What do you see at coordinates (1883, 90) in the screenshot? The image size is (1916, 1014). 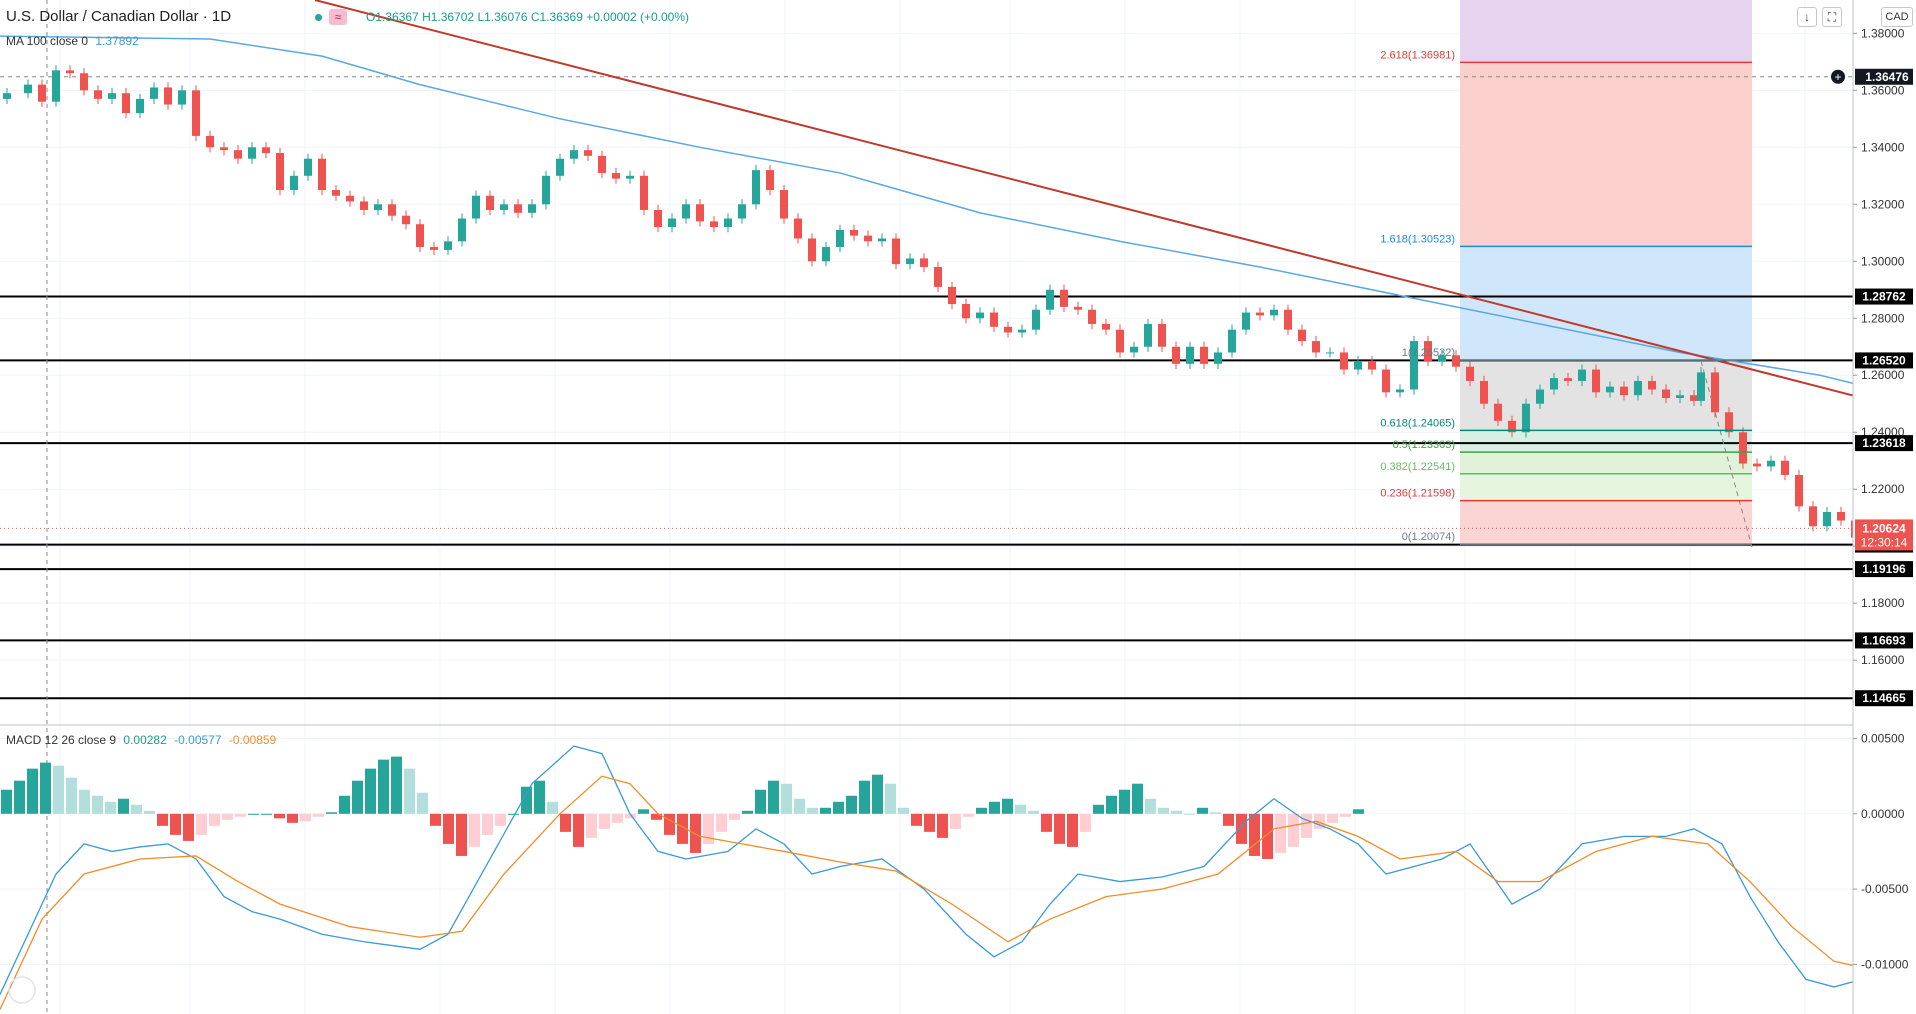 I see `price-tick-label: 1.36000` at bounding box center [1883, 90].